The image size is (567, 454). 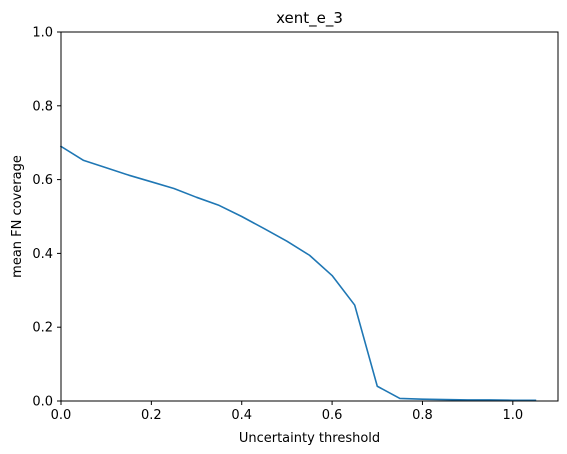 I want to click on y-axis-label: mean FN coverage, so click(x=17, y=216).